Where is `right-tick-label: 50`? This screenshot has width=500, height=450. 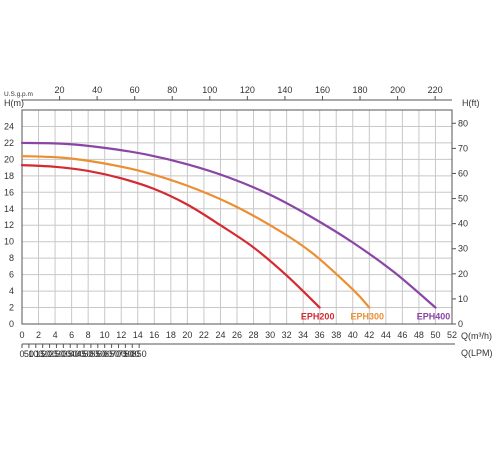
right-tick-label: 50 is located at coordinates (463, 199).